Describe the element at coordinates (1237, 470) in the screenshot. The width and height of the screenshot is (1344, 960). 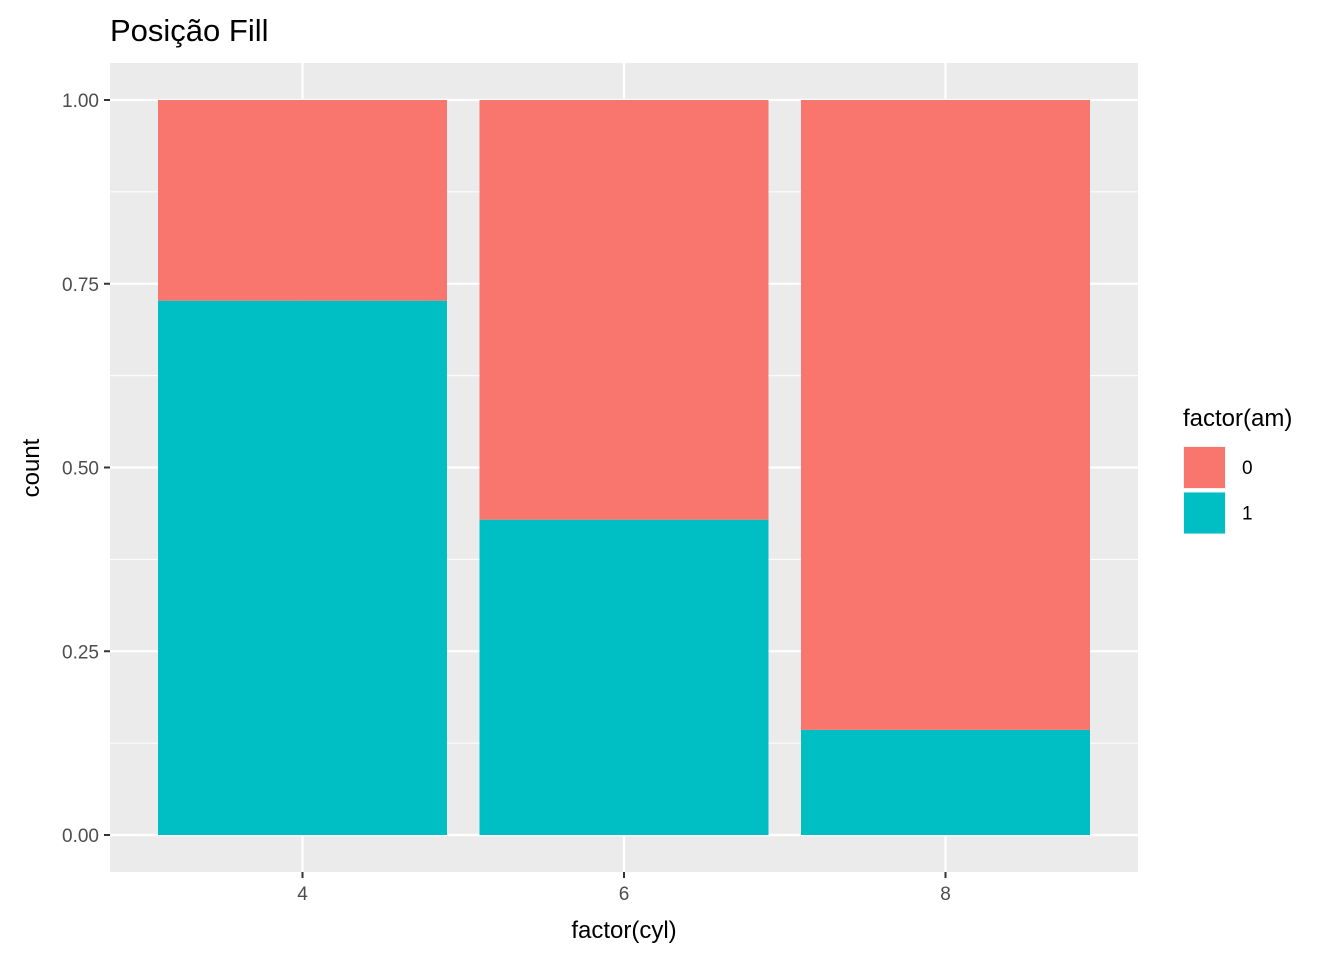
I see `legend: factor(am) 0 1` at that location.